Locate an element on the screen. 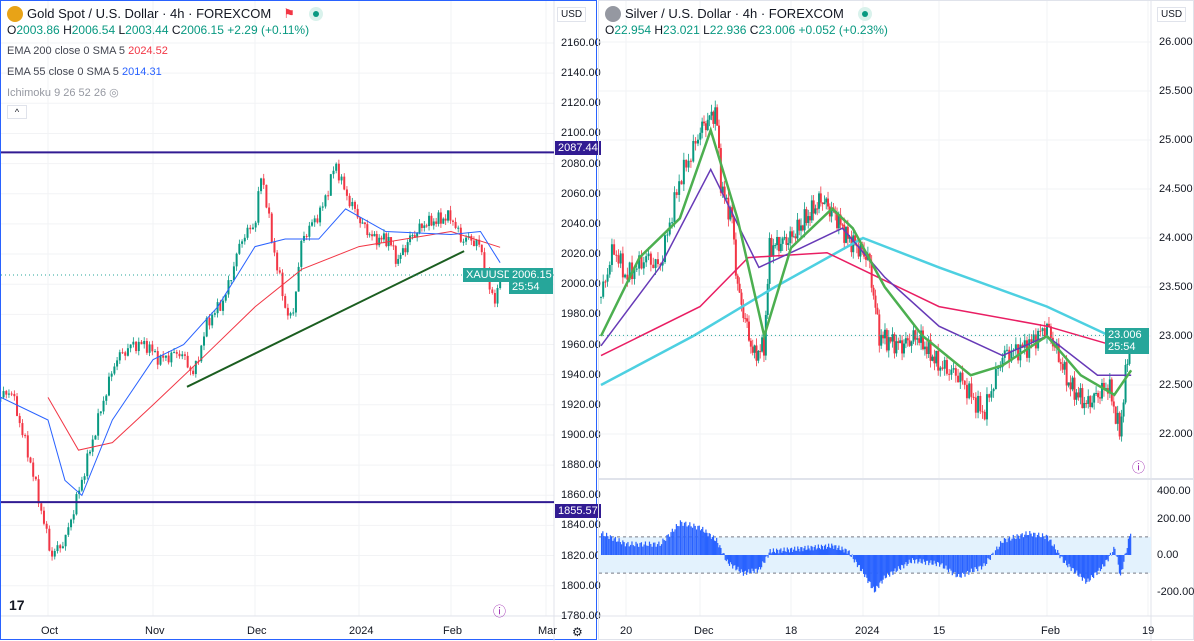 This screenshot has width=1194, height=641. ema200-legend: EMA 200 close 0 SMA 5 2024.52 is located at coordinates (165, 51).